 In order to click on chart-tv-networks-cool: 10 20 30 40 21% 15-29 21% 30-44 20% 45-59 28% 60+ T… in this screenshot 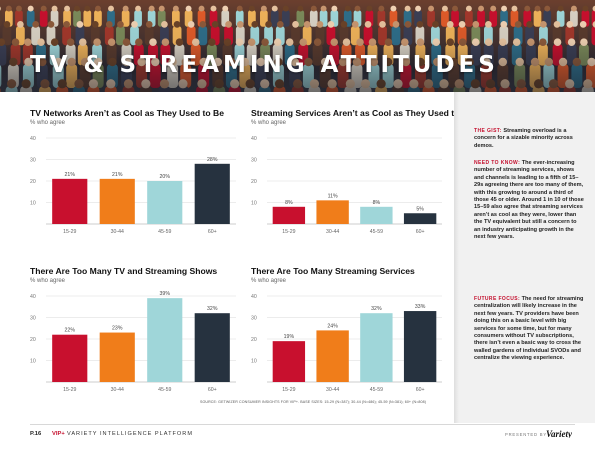, I will do `click(135, 171)`.